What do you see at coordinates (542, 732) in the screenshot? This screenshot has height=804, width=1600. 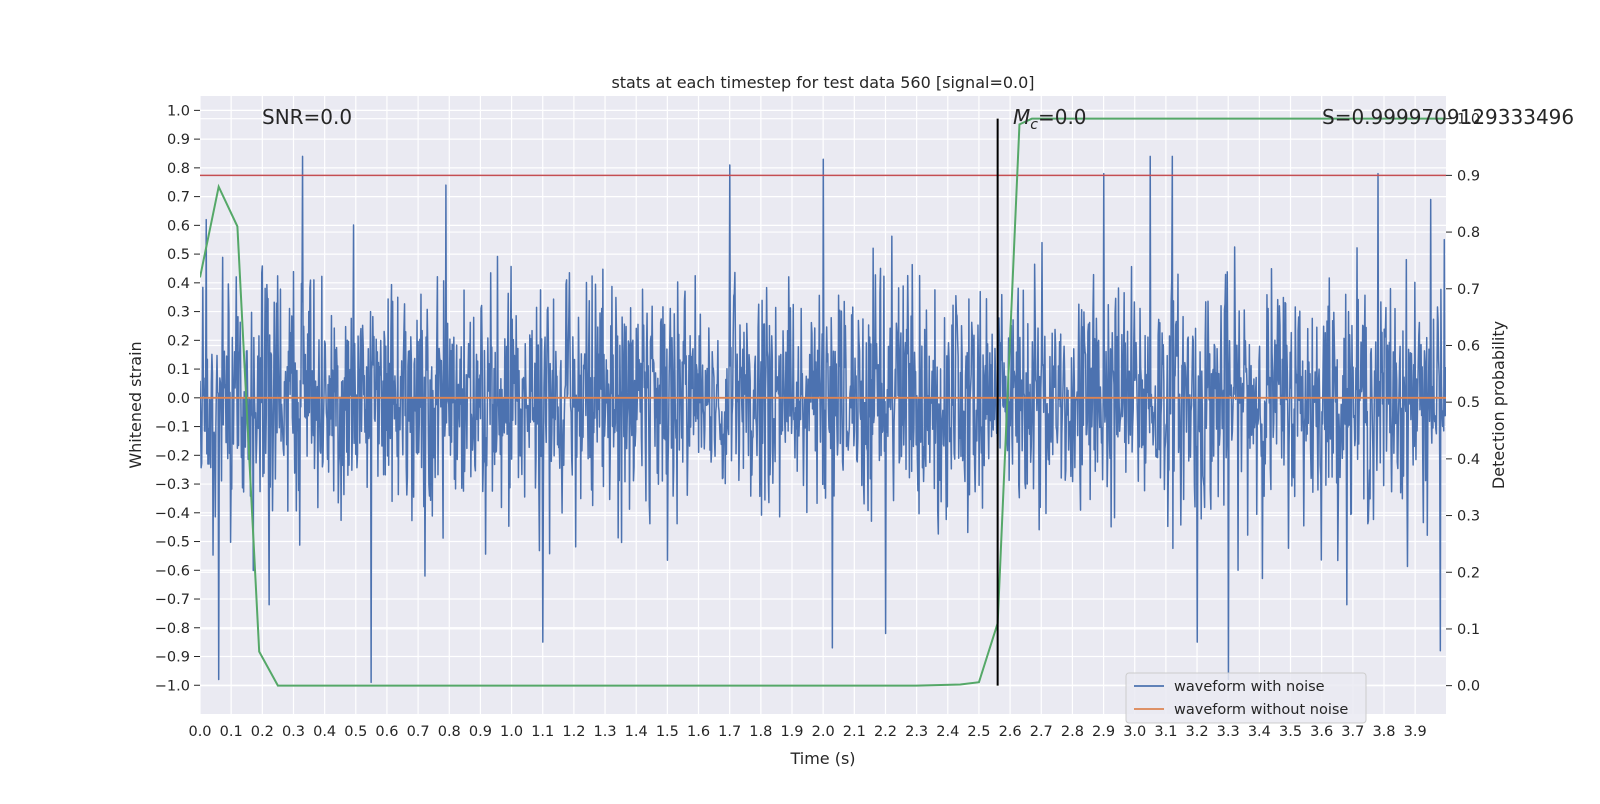 I see `x-tick-label: 1.1` at bounding box center [542, 732].